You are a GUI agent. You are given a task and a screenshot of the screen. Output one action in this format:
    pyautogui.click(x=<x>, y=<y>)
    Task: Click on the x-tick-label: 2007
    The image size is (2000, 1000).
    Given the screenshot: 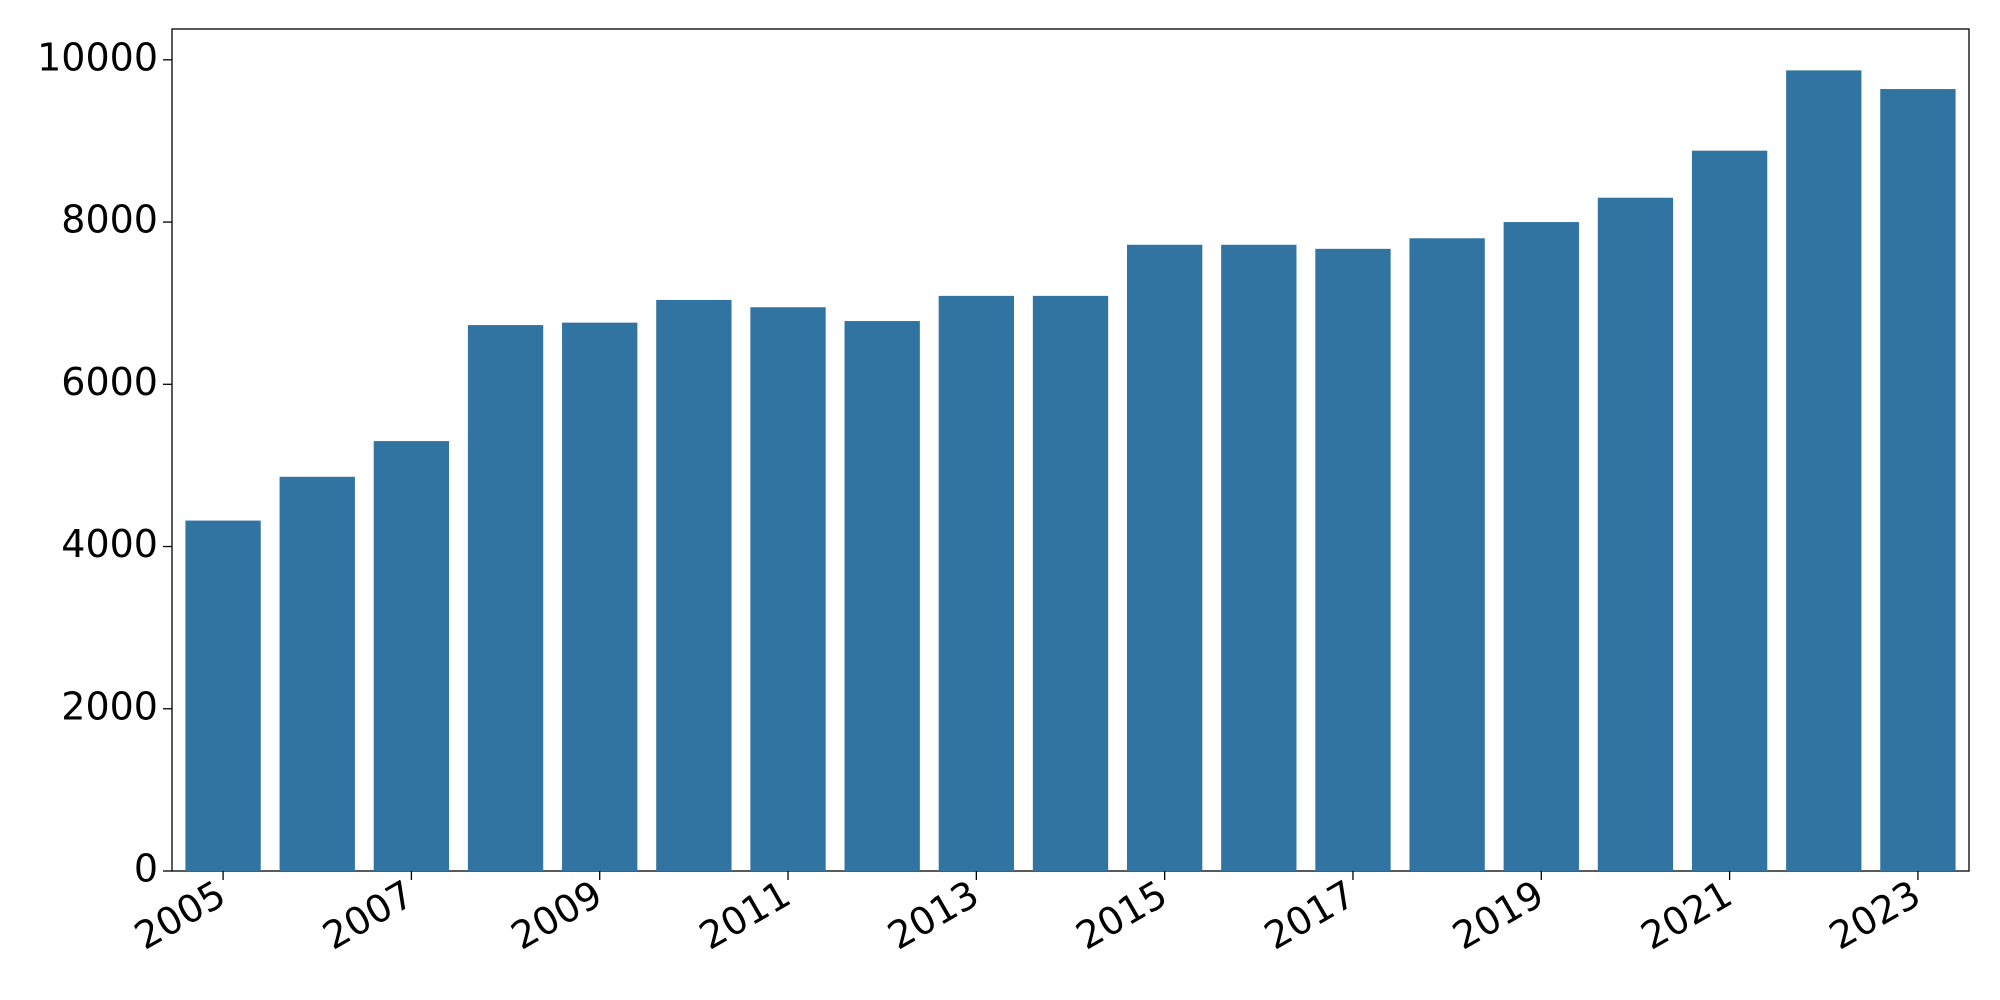 What is the action you would take?
    pyautogui.click(x=368, y=915)
    